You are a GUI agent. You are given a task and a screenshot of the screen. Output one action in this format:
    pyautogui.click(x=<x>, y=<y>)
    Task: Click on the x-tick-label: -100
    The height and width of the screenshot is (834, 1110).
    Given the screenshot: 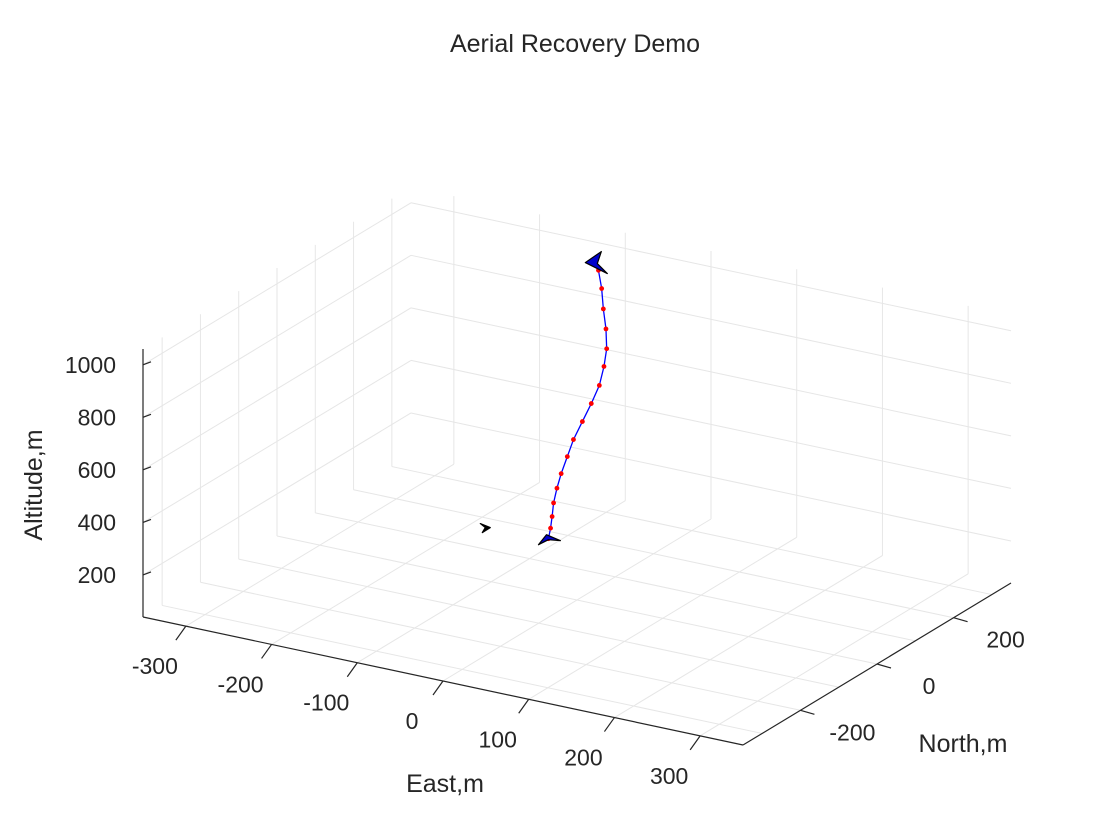 What is the action you would take?
    pyautogui.click(x=326, y=703)
    